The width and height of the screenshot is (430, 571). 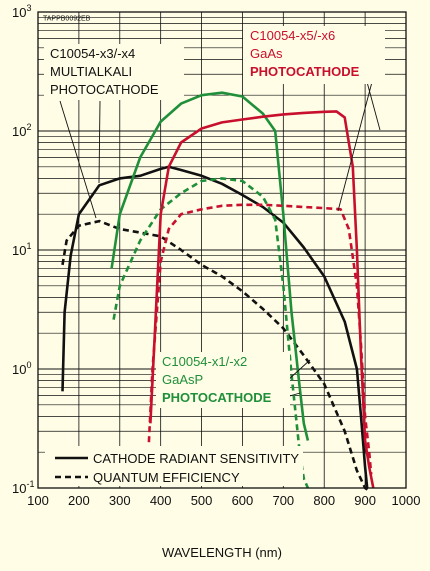 I want to click on x-axis-label: WAVELENGTH (nm), so click(x=222, y=552).